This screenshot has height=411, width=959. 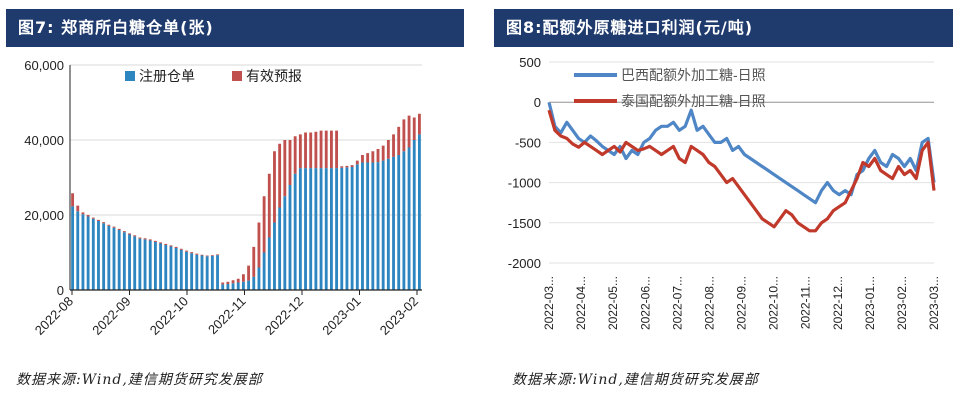 What do you see at coordinates (213, 76) in the screenshot?
I see `left-legend: 注册仓单 有效预报` at bounding box center [213, 76].